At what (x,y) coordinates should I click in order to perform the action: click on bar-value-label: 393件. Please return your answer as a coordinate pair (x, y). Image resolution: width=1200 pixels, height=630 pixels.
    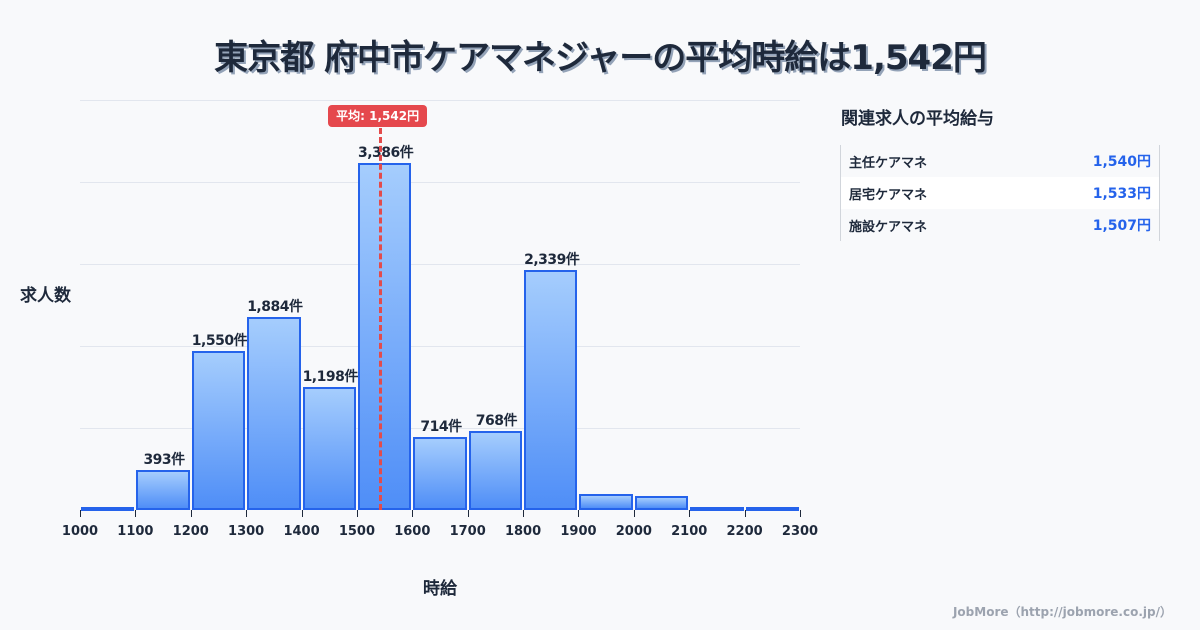
    Looking at the image, I should click on (164, 459).